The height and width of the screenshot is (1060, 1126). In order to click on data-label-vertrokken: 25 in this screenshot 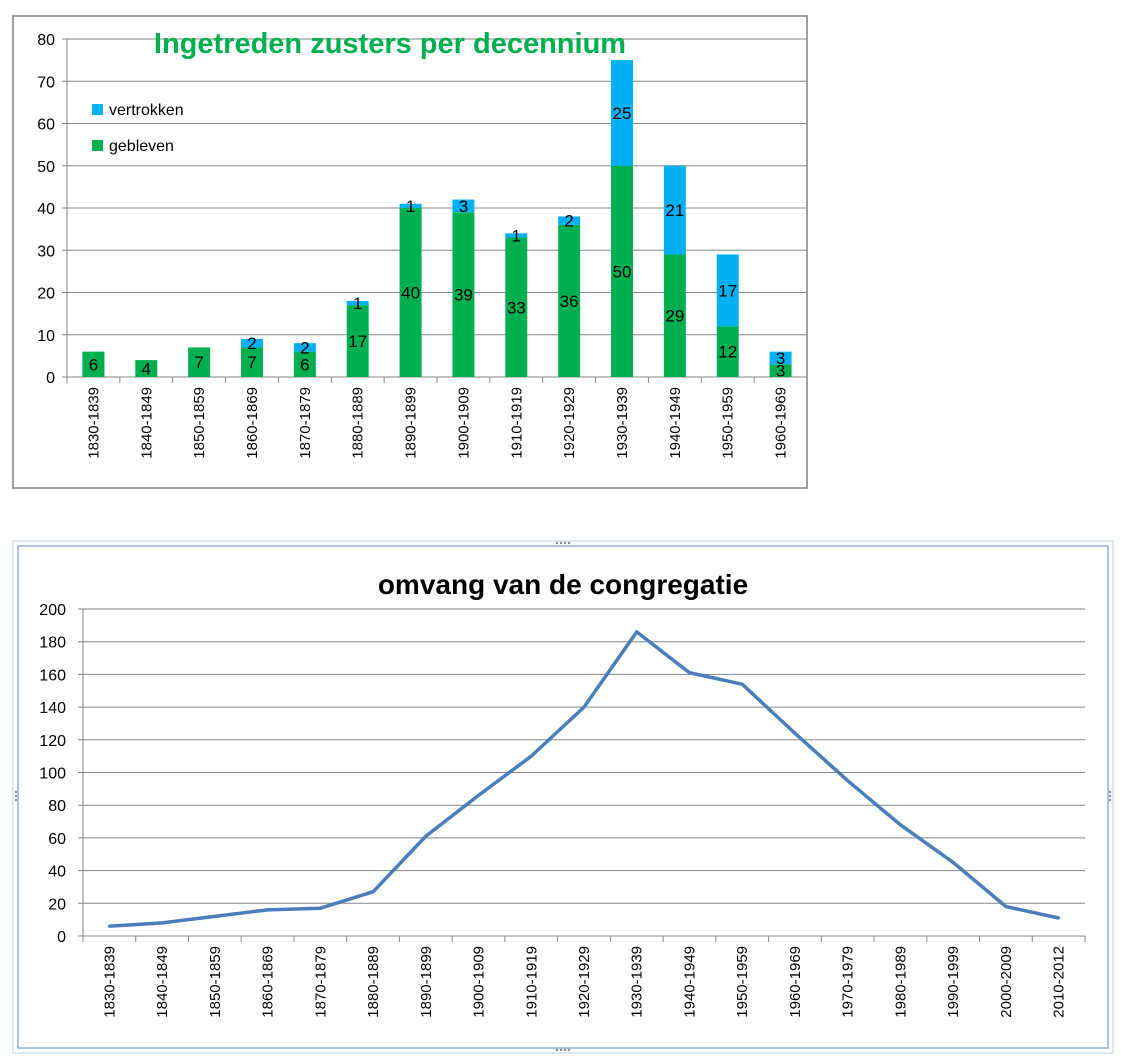, I will do `click(622, 113)`.